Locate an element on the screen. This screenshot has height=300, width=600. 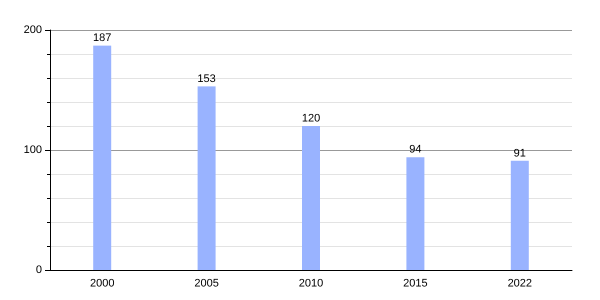
x-tick-label: 2000 is located at coordinates (102, 284).